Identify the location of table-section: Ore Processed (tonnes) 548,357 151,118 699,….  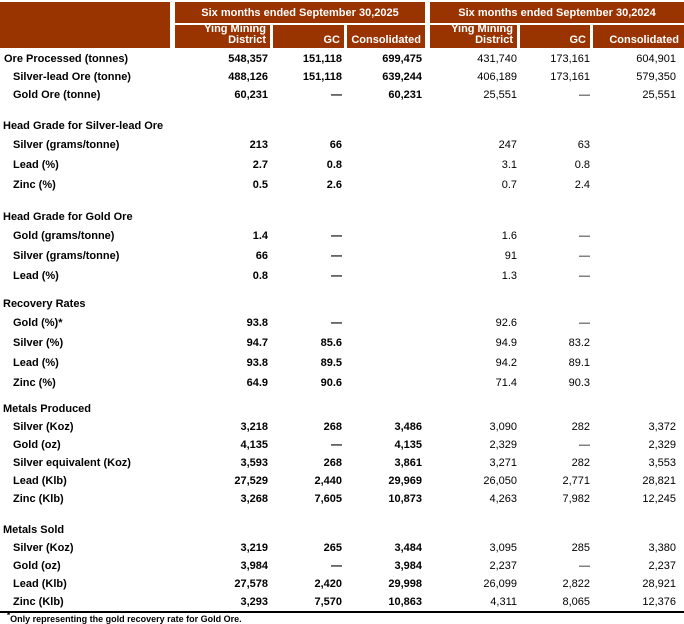
(342, 77).